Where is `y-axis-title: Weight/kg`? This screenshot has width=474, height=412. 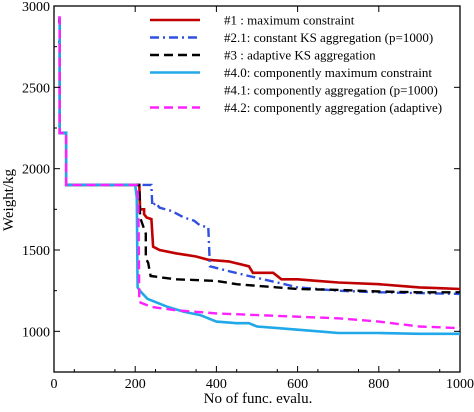 y-axis-title: Weight/kg is located at coordinates (9, 199).